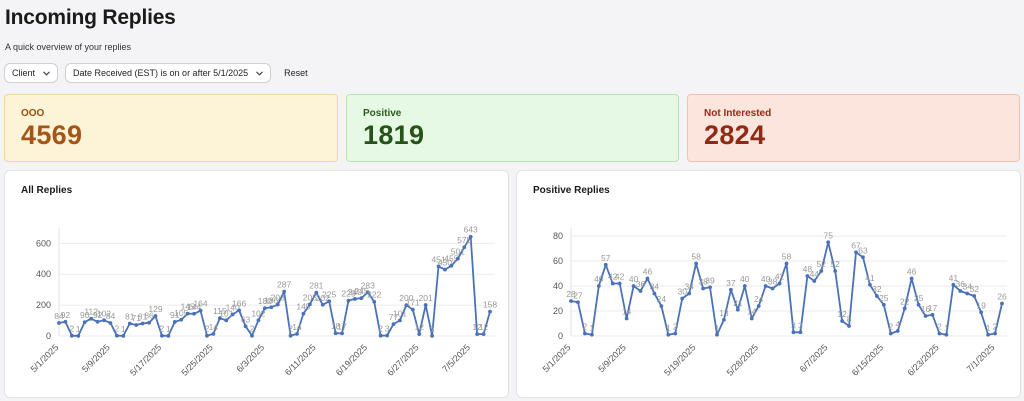 The width and height of the screenshot is (1024, 401). What do you see at coordinates (296, 73) in the screenshot?
I see `reset-button: Reset` at bounding box center [296, 73].